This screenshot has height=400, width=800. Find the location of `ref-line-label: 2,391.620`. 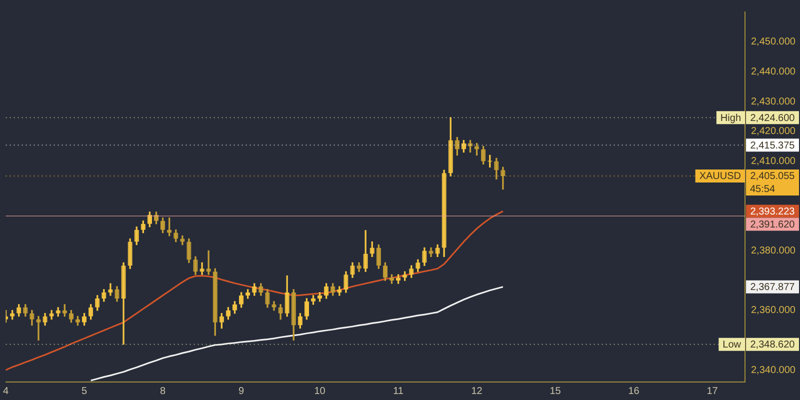

ref-line-label: 2,391.620 is located at coordinates (773, 225).